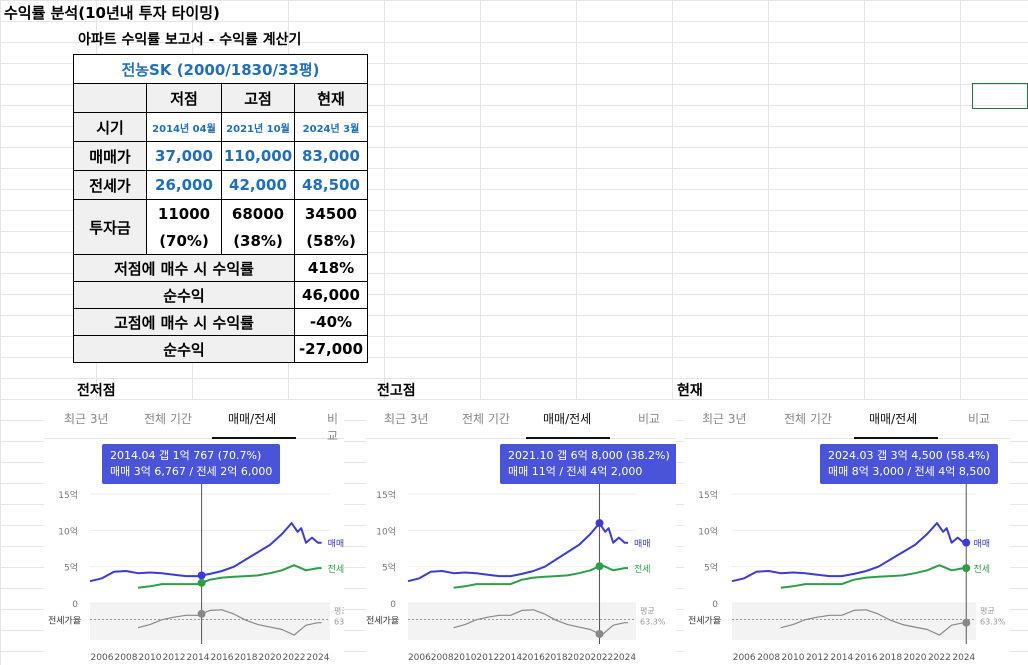  I want to click on net-profit-2-value: -27,000, so click(331, 349).